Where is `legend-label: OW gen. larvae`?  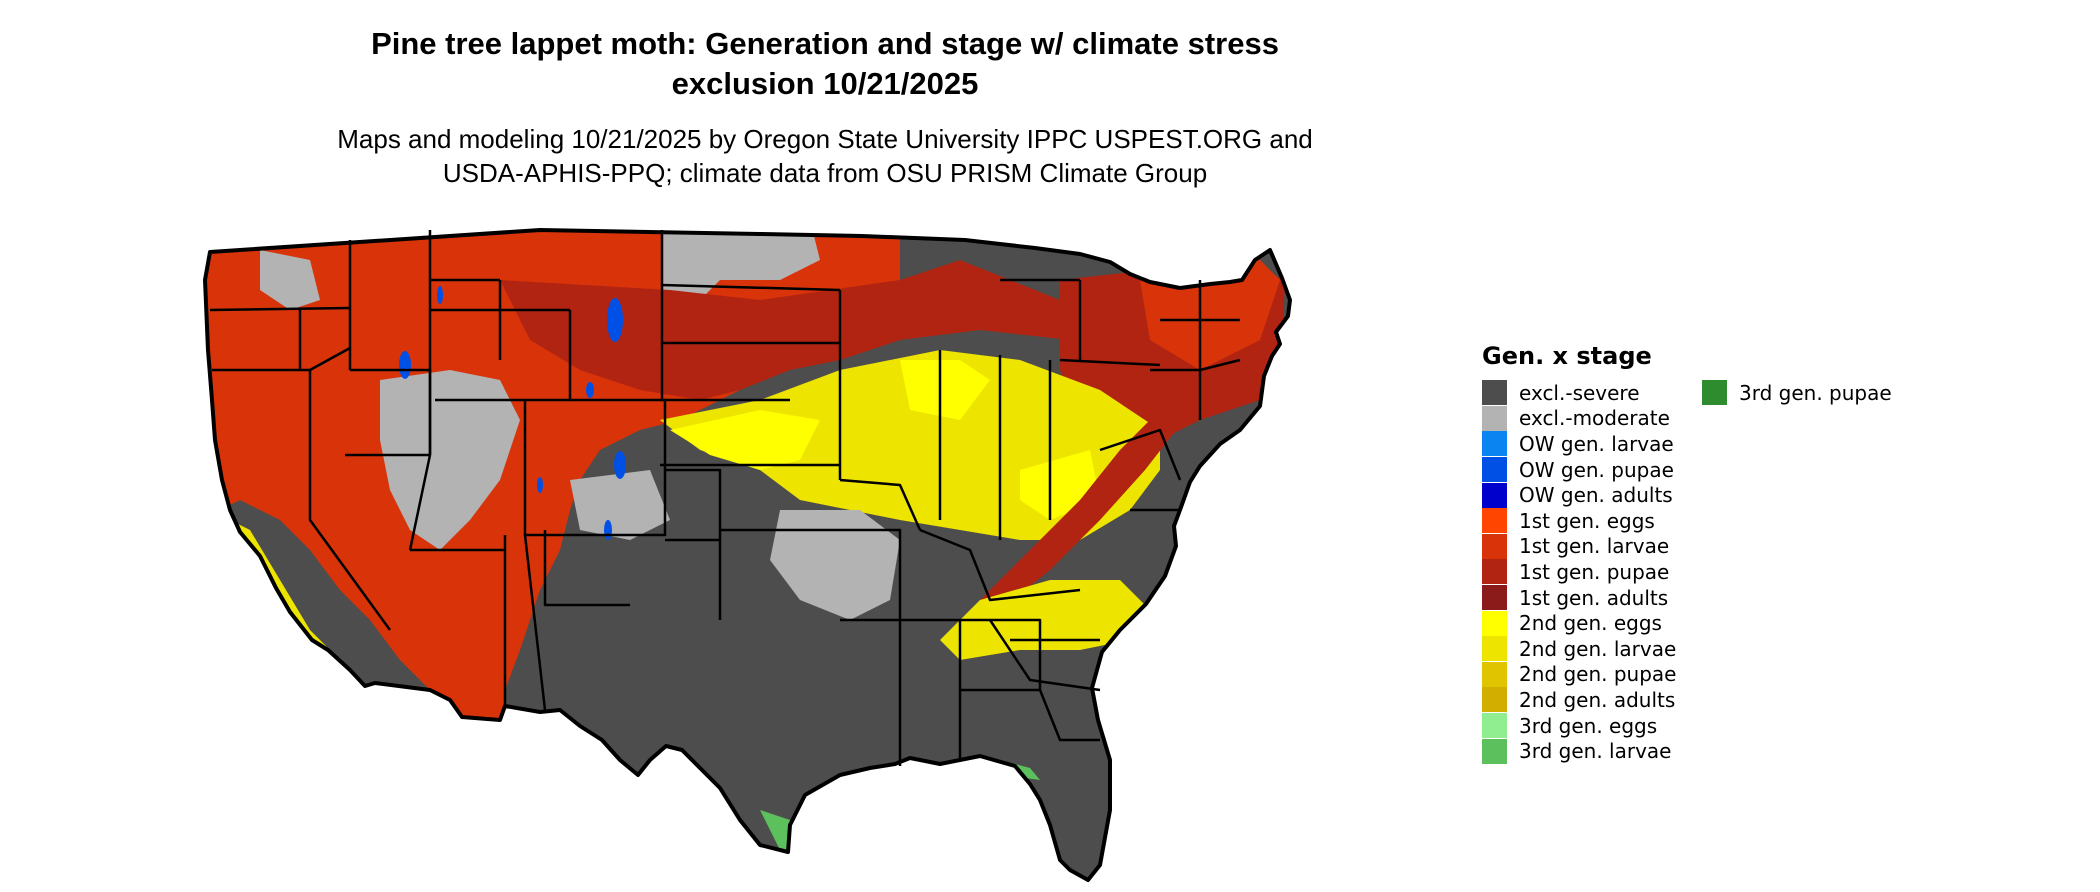 legend-label: OW gen. larvae is located at coordinates (1596, 443).